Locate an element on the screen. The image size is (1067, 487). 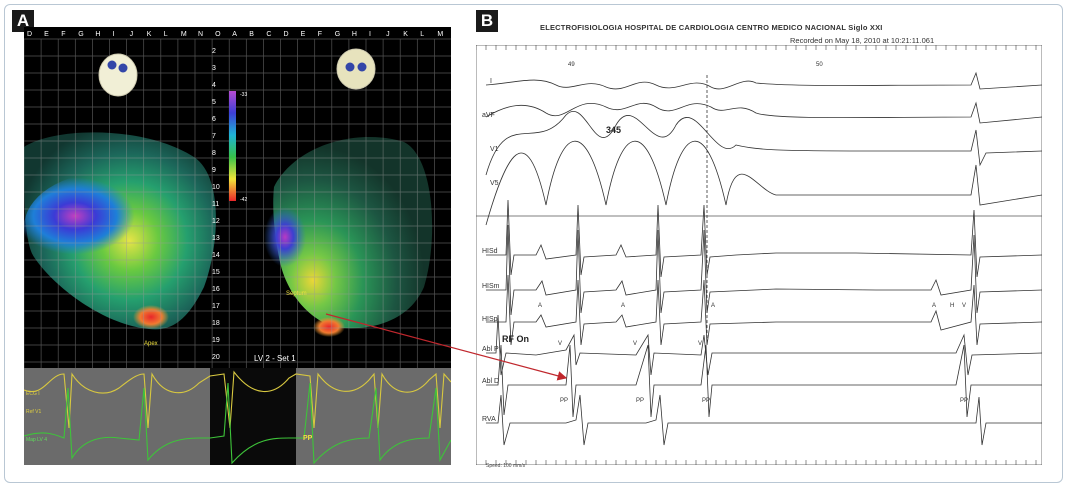
grid-column-labels: DEFGHIJKLMNOABCDEFGHIJKLMN is located at coordinates (235, 34).